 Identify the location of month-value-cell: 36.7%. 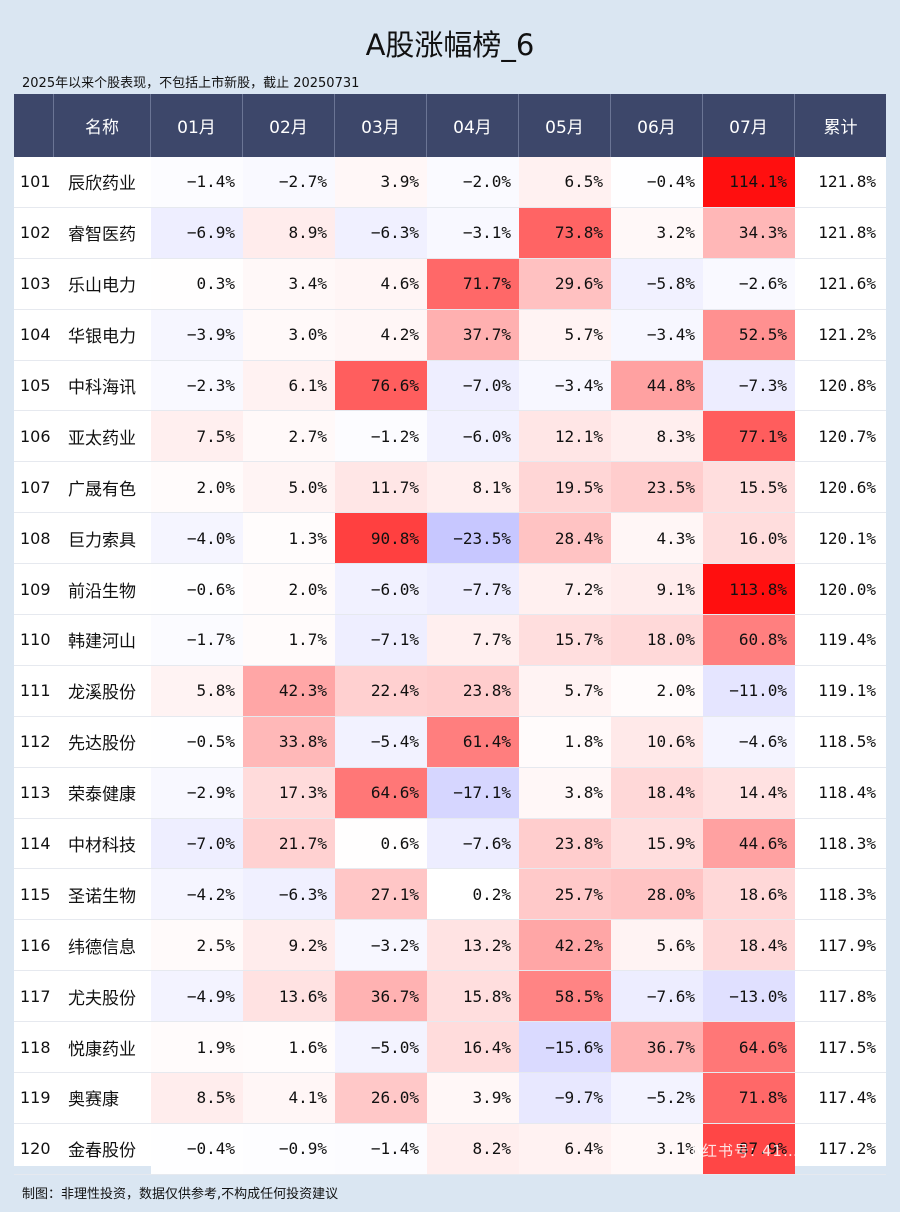
(381, 996).